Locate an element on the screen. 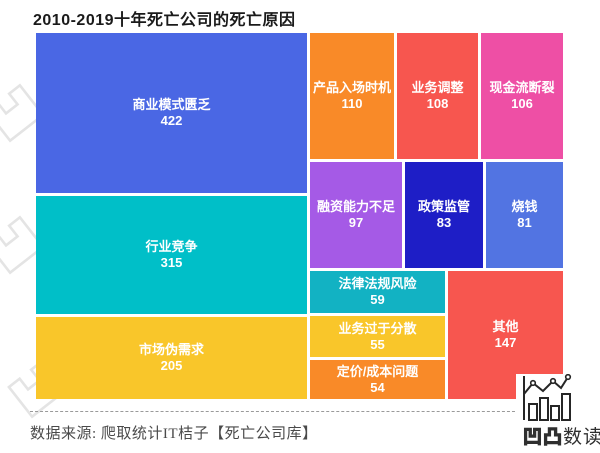  treemap-block-industry-competition: 行业竞争 315 is located at coordinates (171, 255).